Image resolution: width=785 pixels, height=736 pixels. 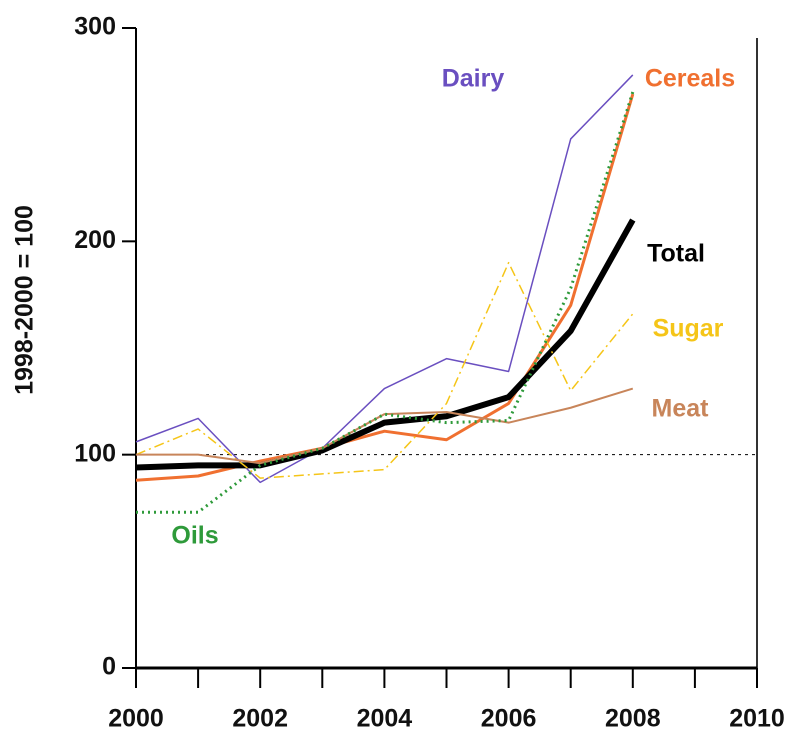 What do you see at coordinates (688, 329) in the screenshot?
I see `series-label: Sugar` at bounding box center [688, 329].